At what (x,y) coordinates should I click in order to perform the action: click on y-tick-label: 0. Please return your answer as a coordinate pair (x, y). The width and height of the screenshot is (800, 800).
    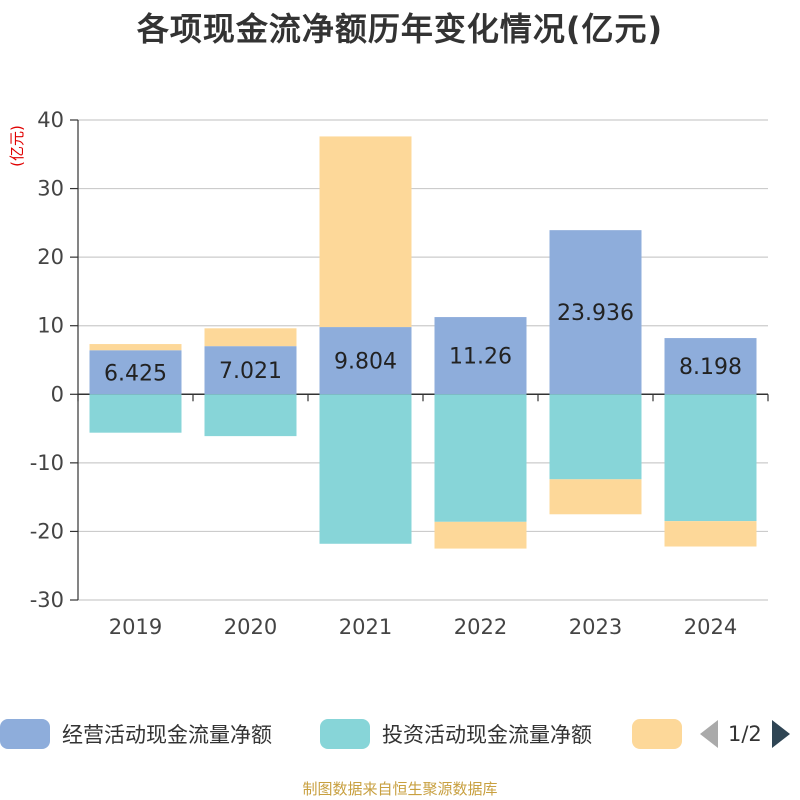
    Looking at the image, I should click on (57, 394).